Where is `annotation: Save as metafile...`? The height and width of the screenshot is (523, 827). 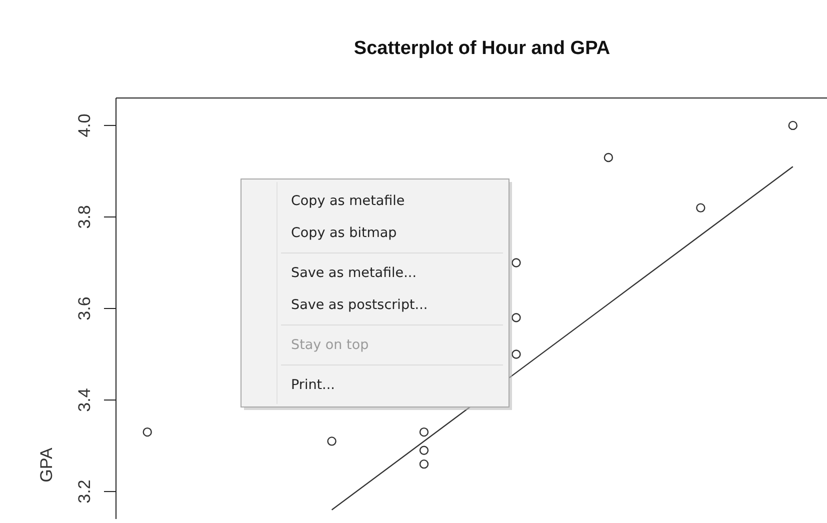
annotation: Save as metafile... is located at coordinates (353, 273).